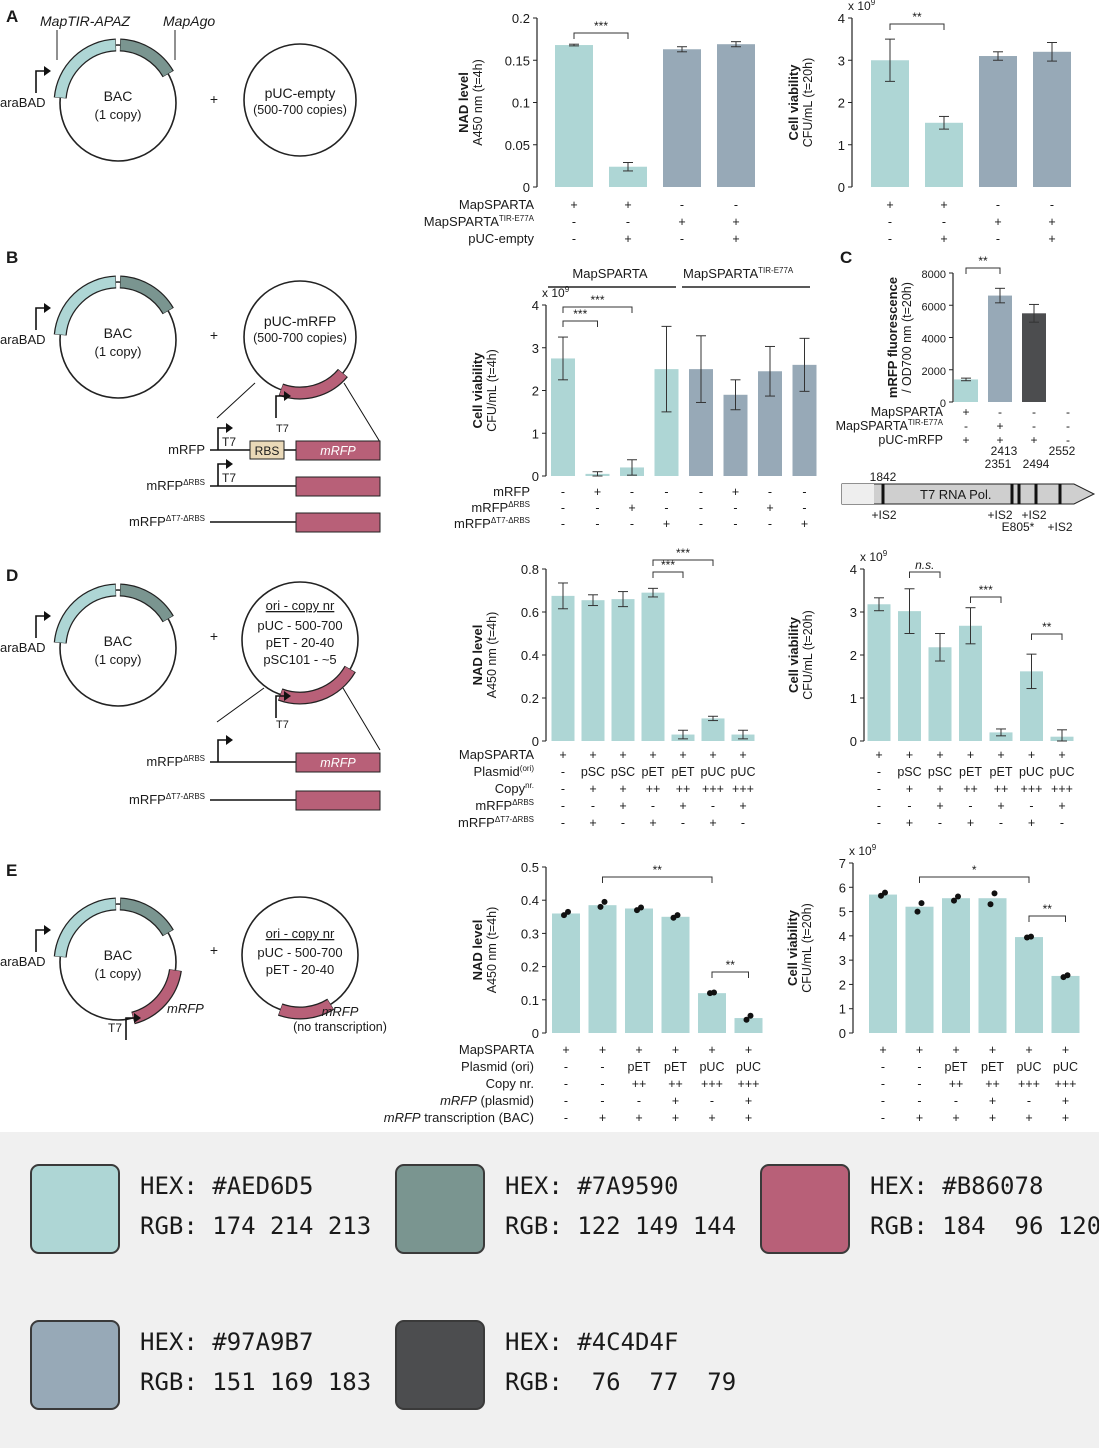  What do you see at coordinates (118, 973) in the screenshot?
I see `bac-copy: (1 copy)` at bounding box center [118, 973].